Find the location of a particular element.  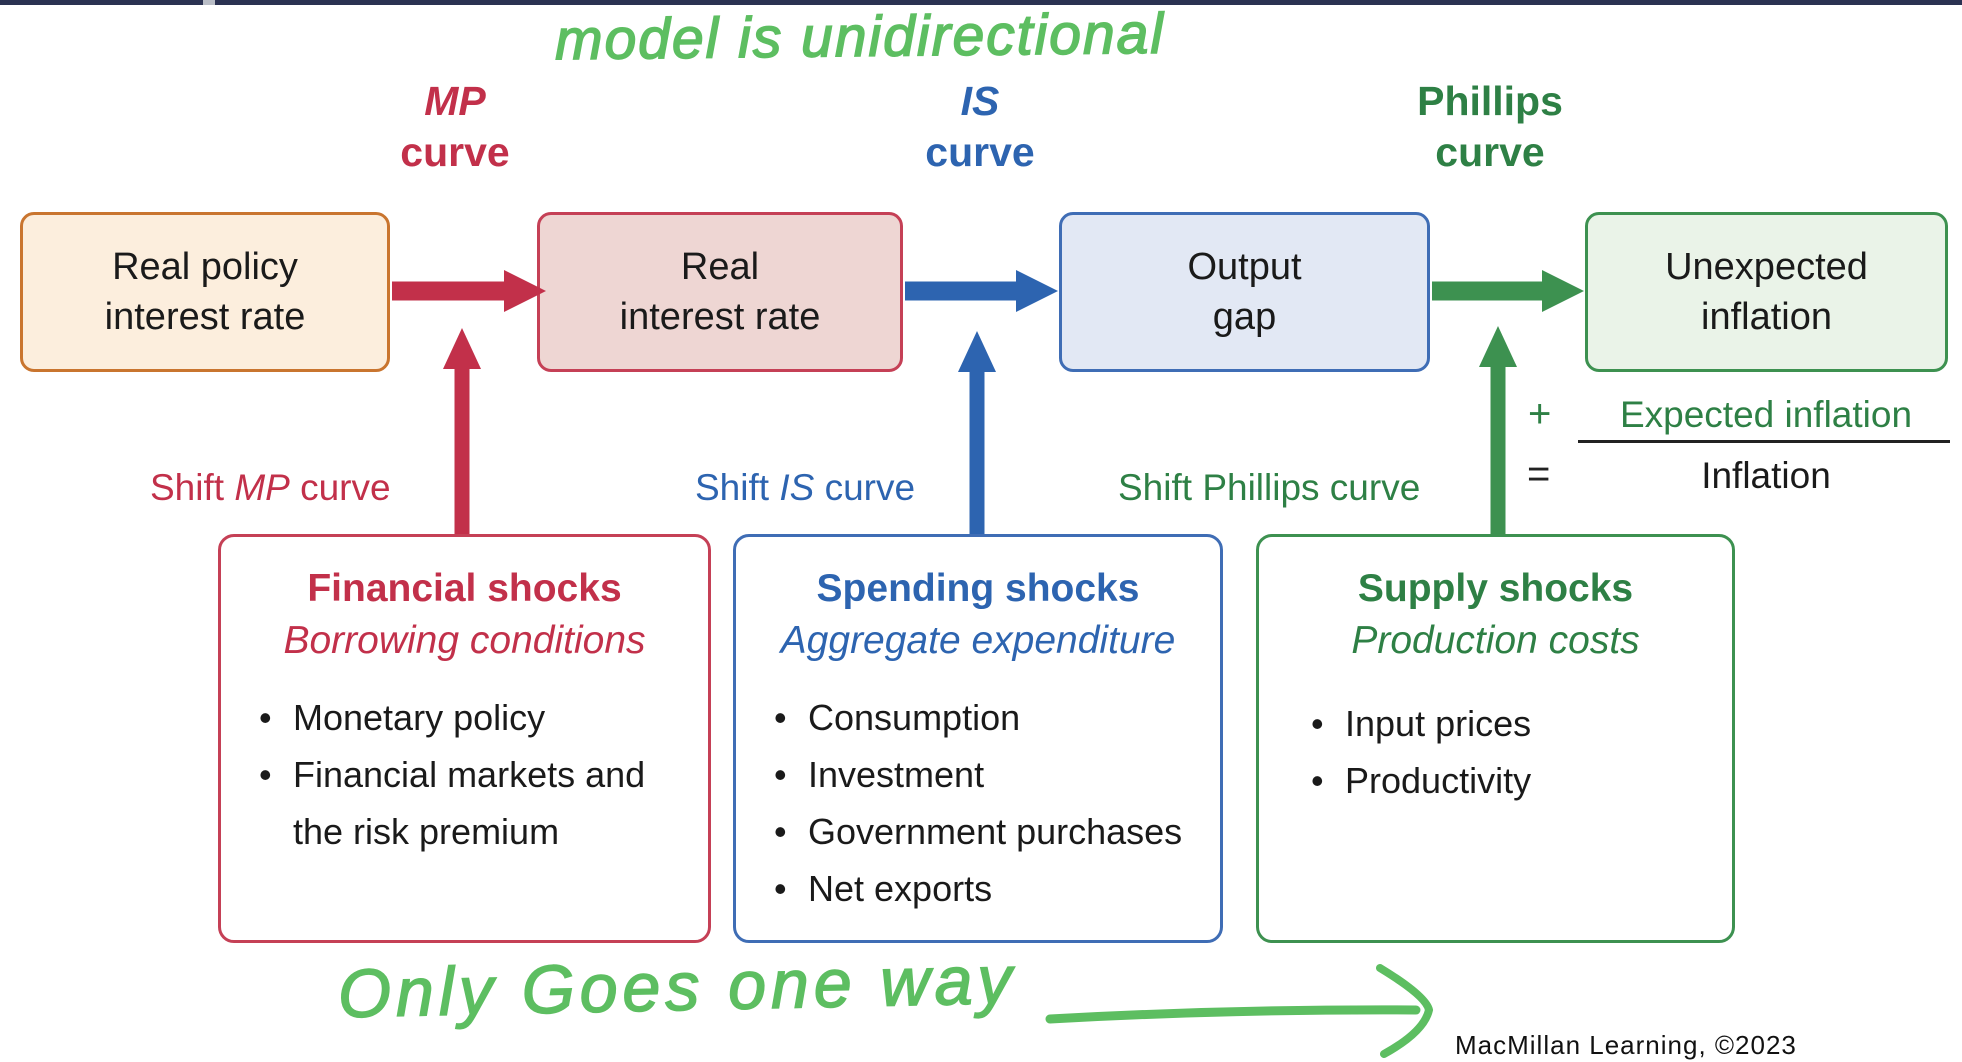

spending-up-arrow is located at coordinates (977, 432).